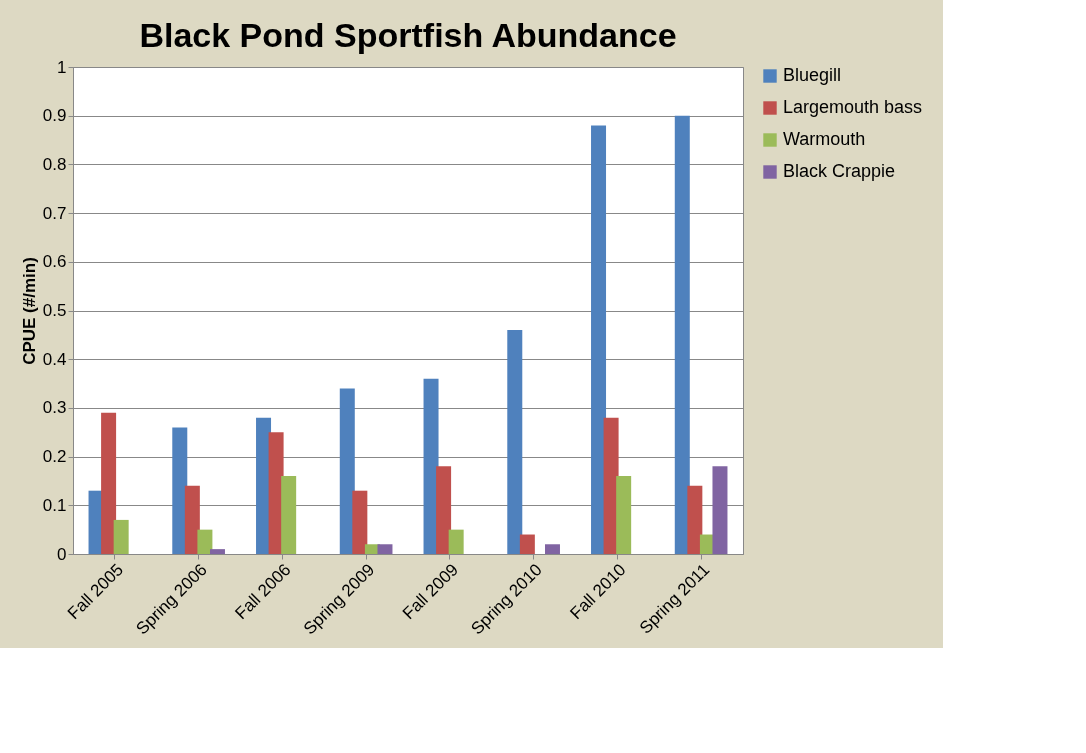 Image resolution: width=1086 pixels, height=753 pixels. I want to click on legend-label: Warmouth, so click(824, 139).